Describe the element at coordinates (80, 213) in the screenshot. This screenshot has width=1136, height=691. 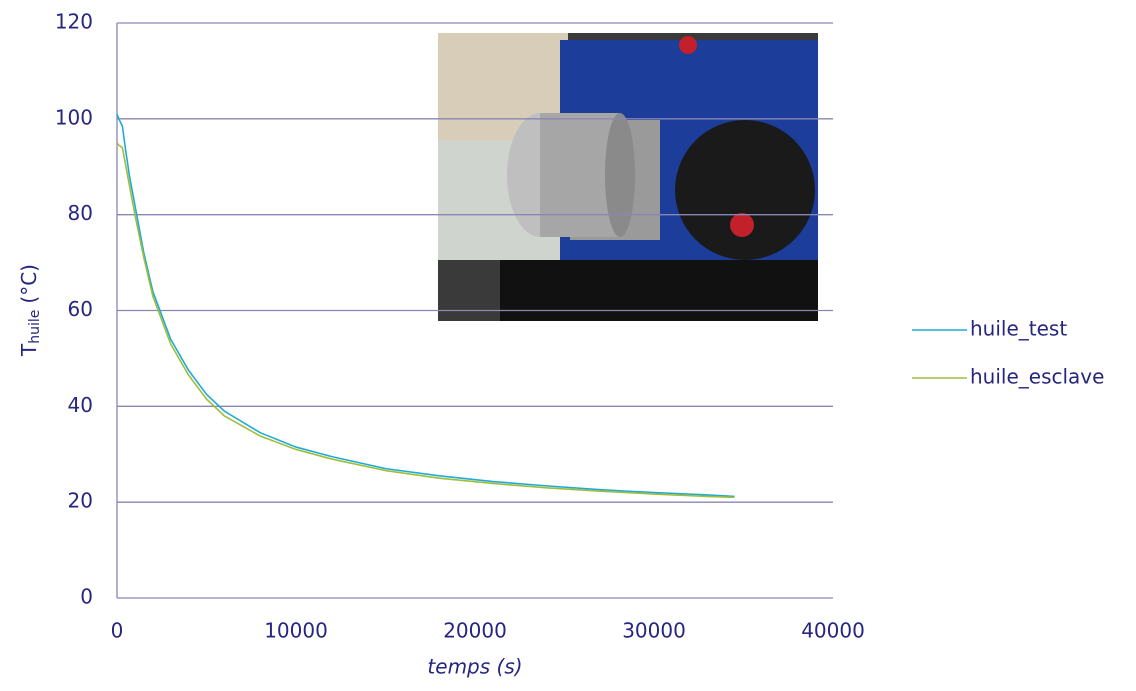
I see `y-tick-label: 80` at that location.